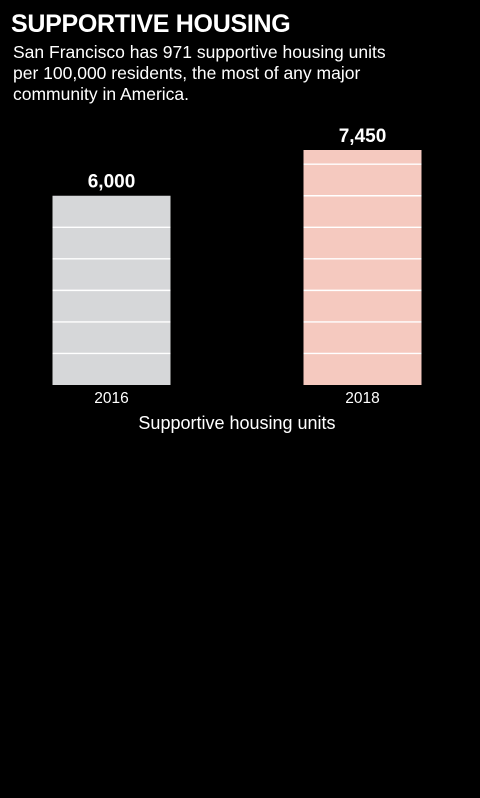  What do you see at coordinates (236, 423) in the screenshot?
I see `x-axis-label: Supportive housing units` at bounding box center [236, 423].